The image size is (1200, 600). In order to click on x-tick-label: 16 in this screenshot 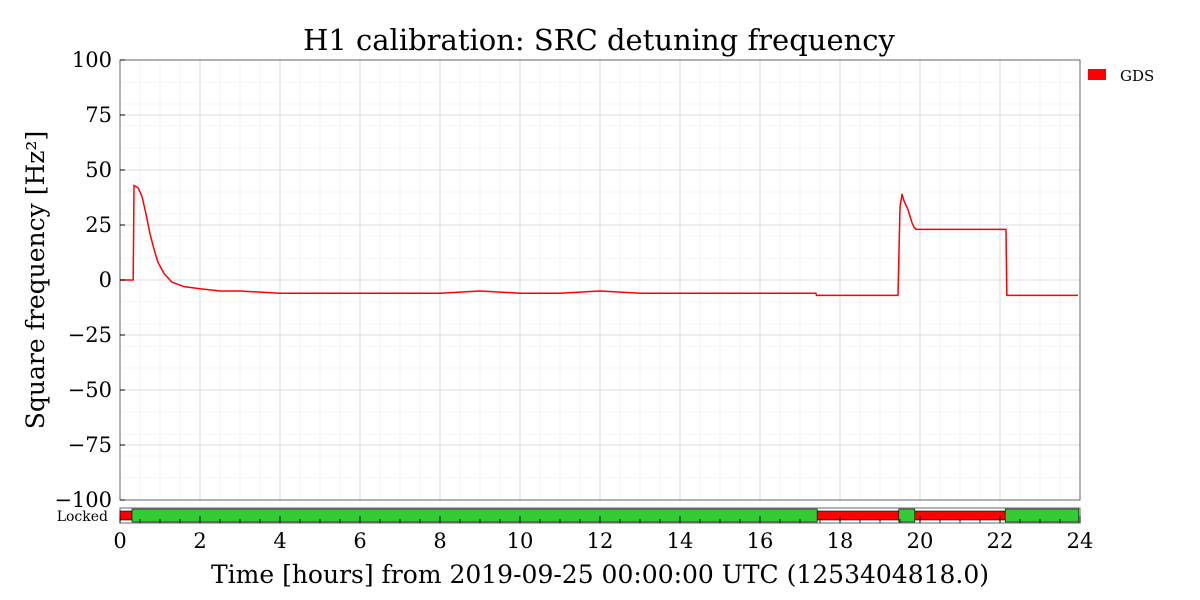, I will do `click(760, 541)`.